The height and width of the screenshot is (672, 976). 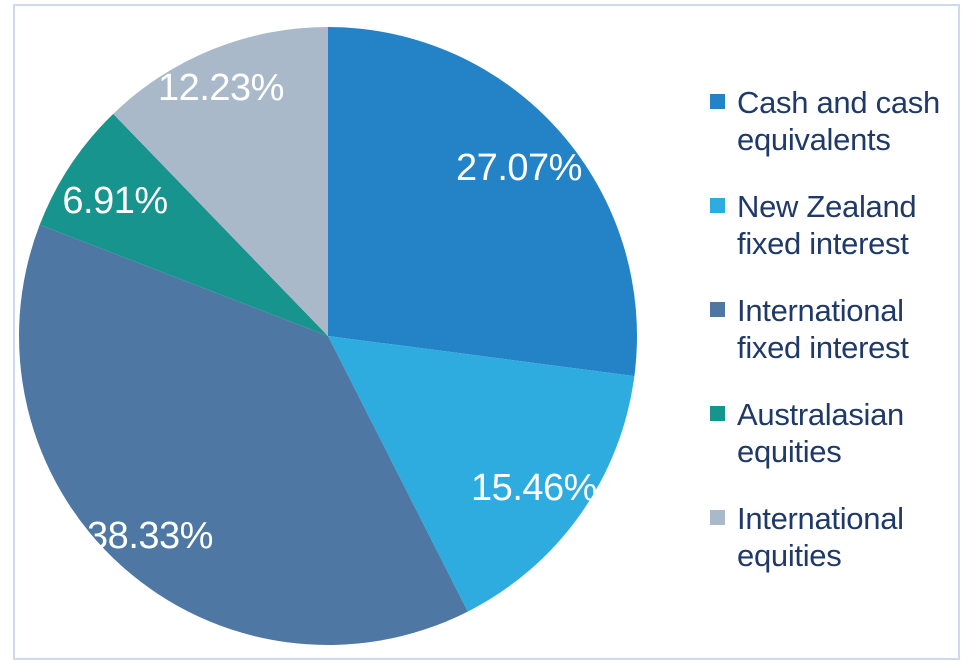 What do you see at coordinates (717, 517) in the screenshot?
I see `legend-swatch-international-equities` at bounding box center [717, 517].